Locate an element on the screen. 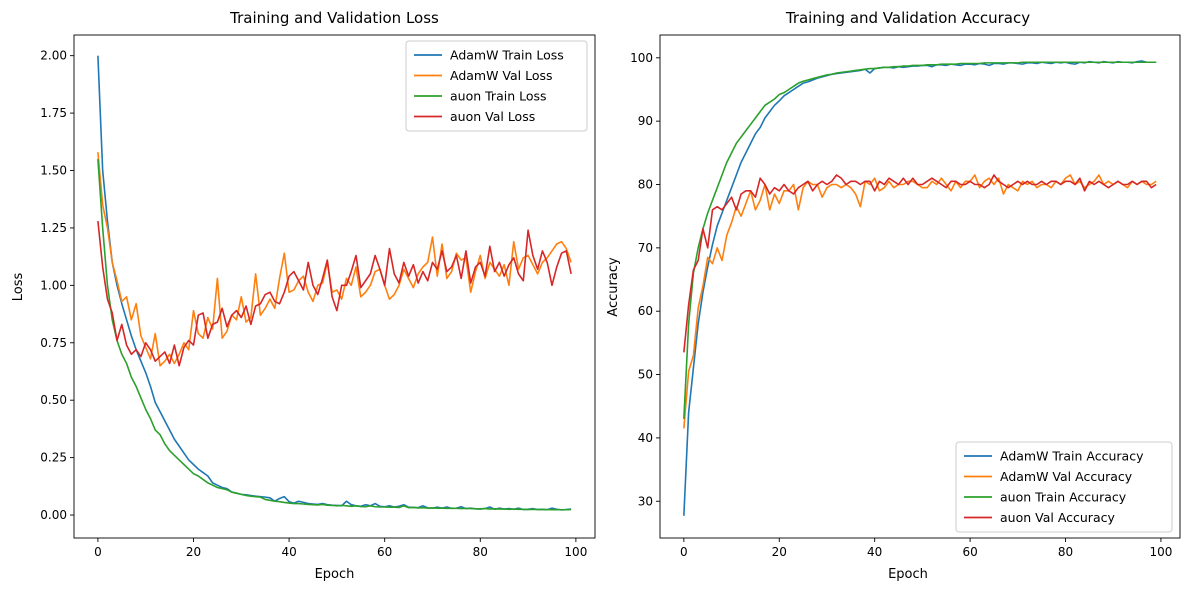 The width and height of the screenshot is (1189, 590). accuracy-legend-label-0: AdamW Train Accuracy is located at coordinates (1072, 456).